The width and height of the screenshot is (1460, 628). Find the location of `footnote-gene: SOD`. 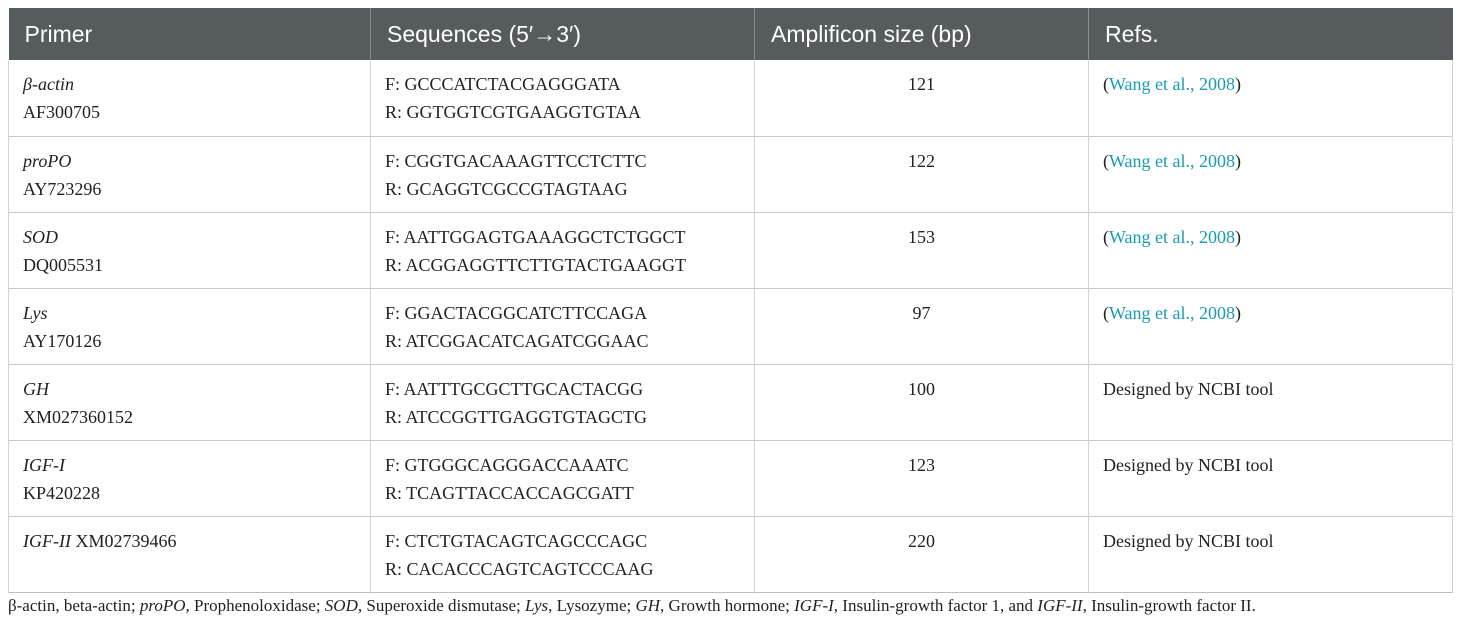

footnote-gene: SOD is located at coordinates (341, 605).